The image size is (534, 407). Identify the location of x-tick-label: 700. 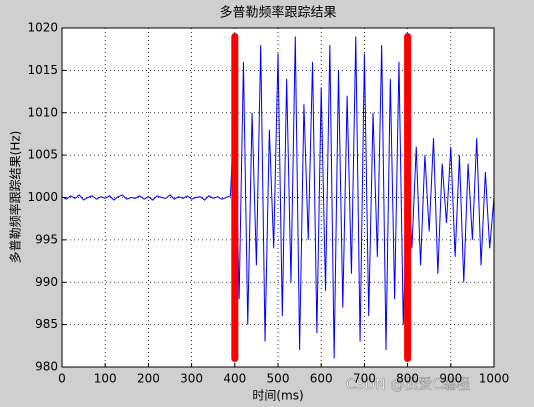
(364, 379).